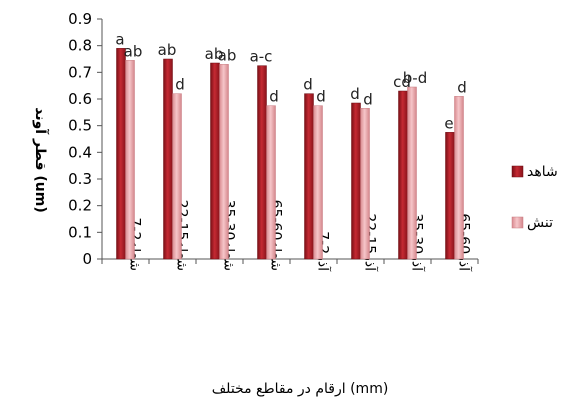  I want to click on y-tick-label: 0.4, so click(80, 152).